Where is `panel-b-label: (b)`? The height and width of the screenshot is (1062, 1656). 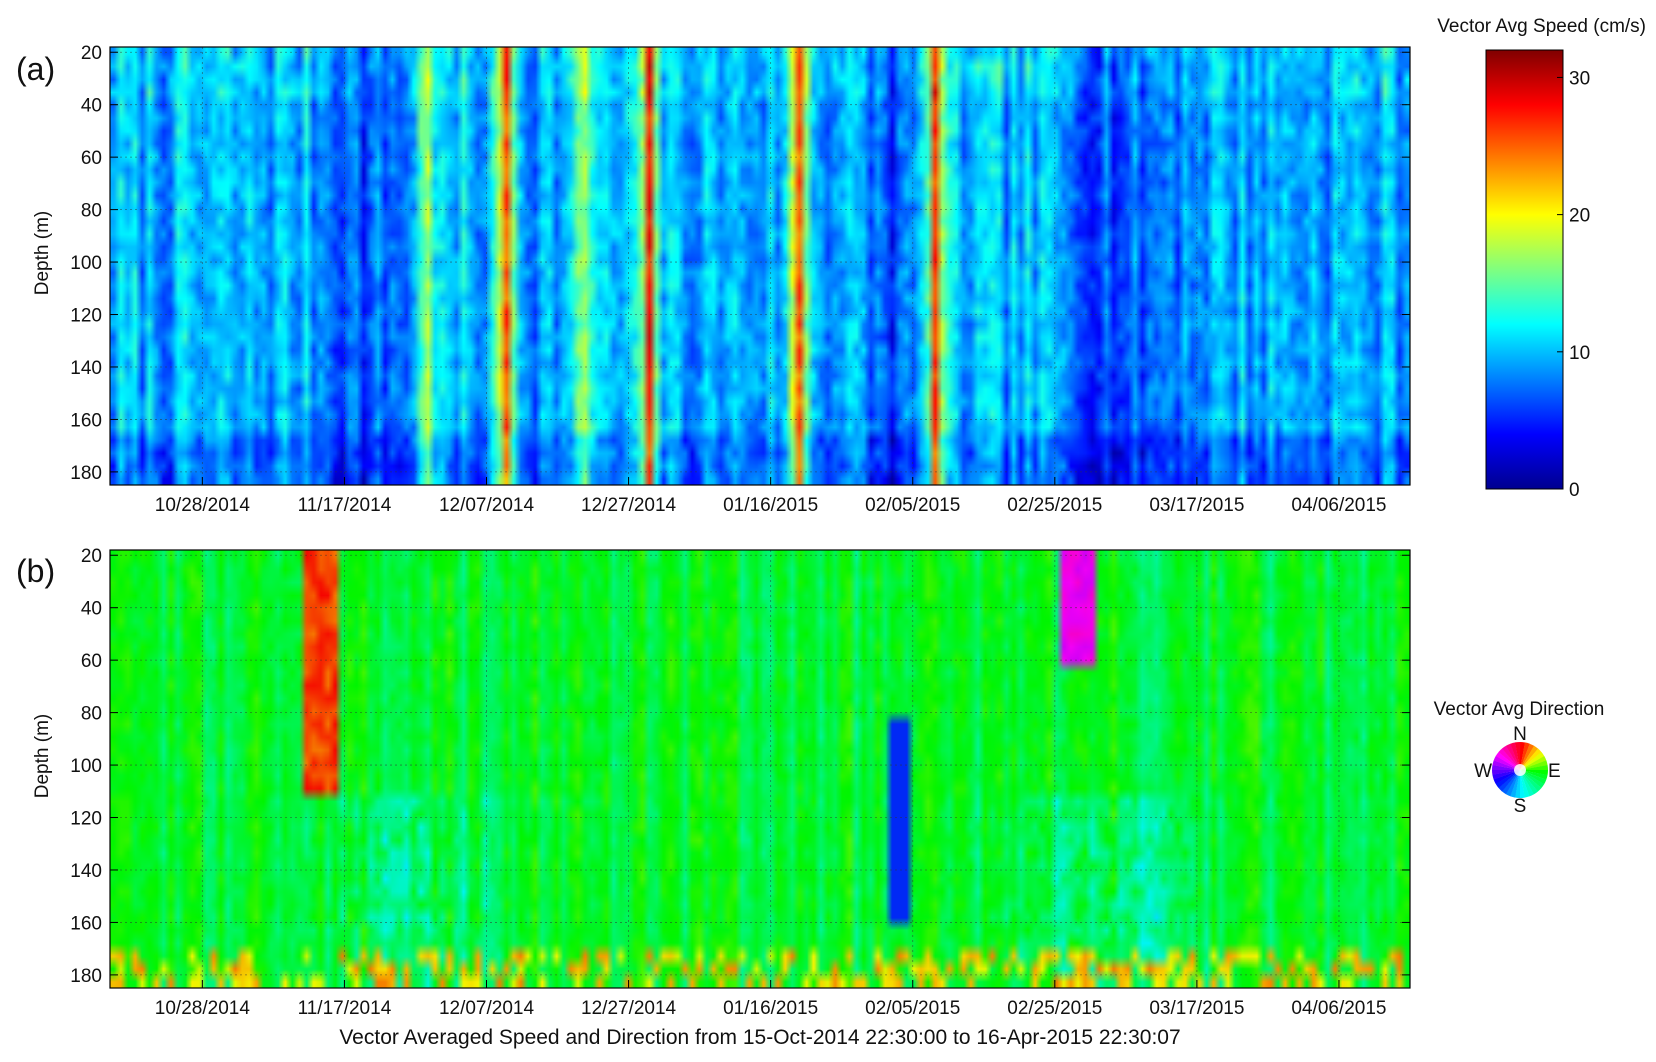
panel-b-label: (b) is located at coordinates (35, 571).